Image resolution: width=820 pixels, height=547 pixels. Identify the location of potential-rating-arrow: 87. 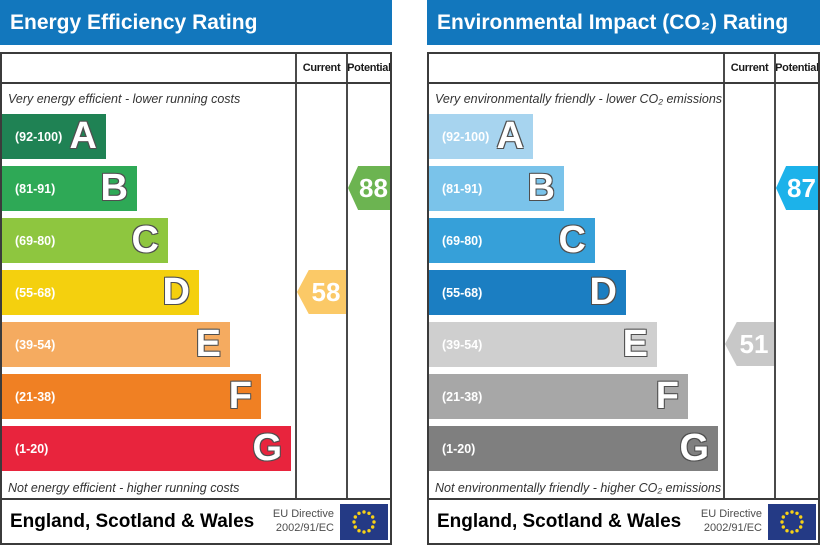
(797, 188).